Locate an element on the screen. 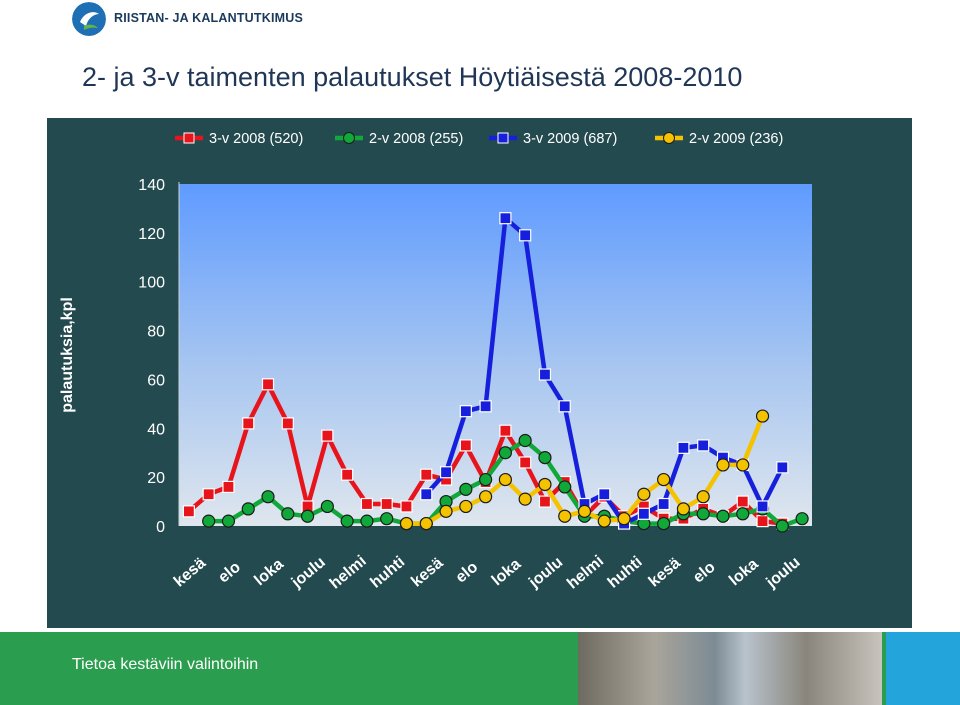 This screenshot has height=705, width=960. legend-label: 3-v 2008 (520) is located at coordinates (256, 139).